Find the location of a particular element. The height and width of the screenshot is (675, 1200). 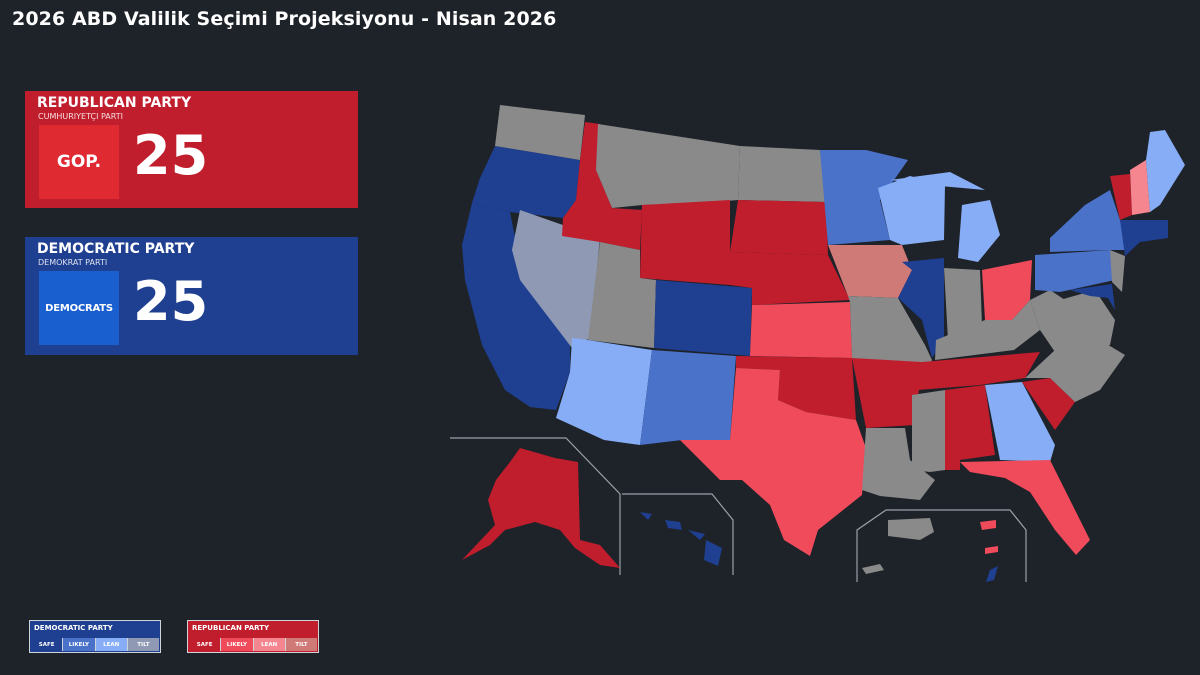

territories-inset-frame is located at coordinates (941, 545).